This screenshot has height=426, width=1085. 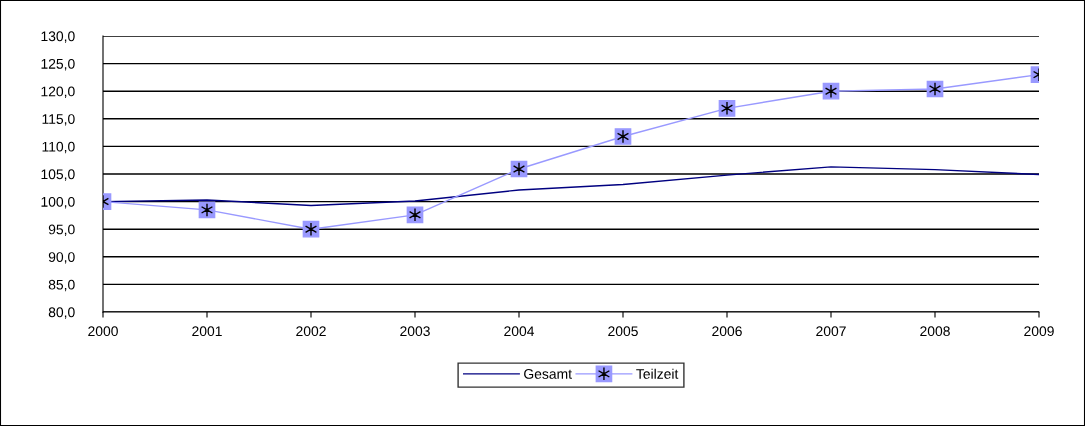 I want to click on y-tick-label: 95,0, so click(x=61, y=230).